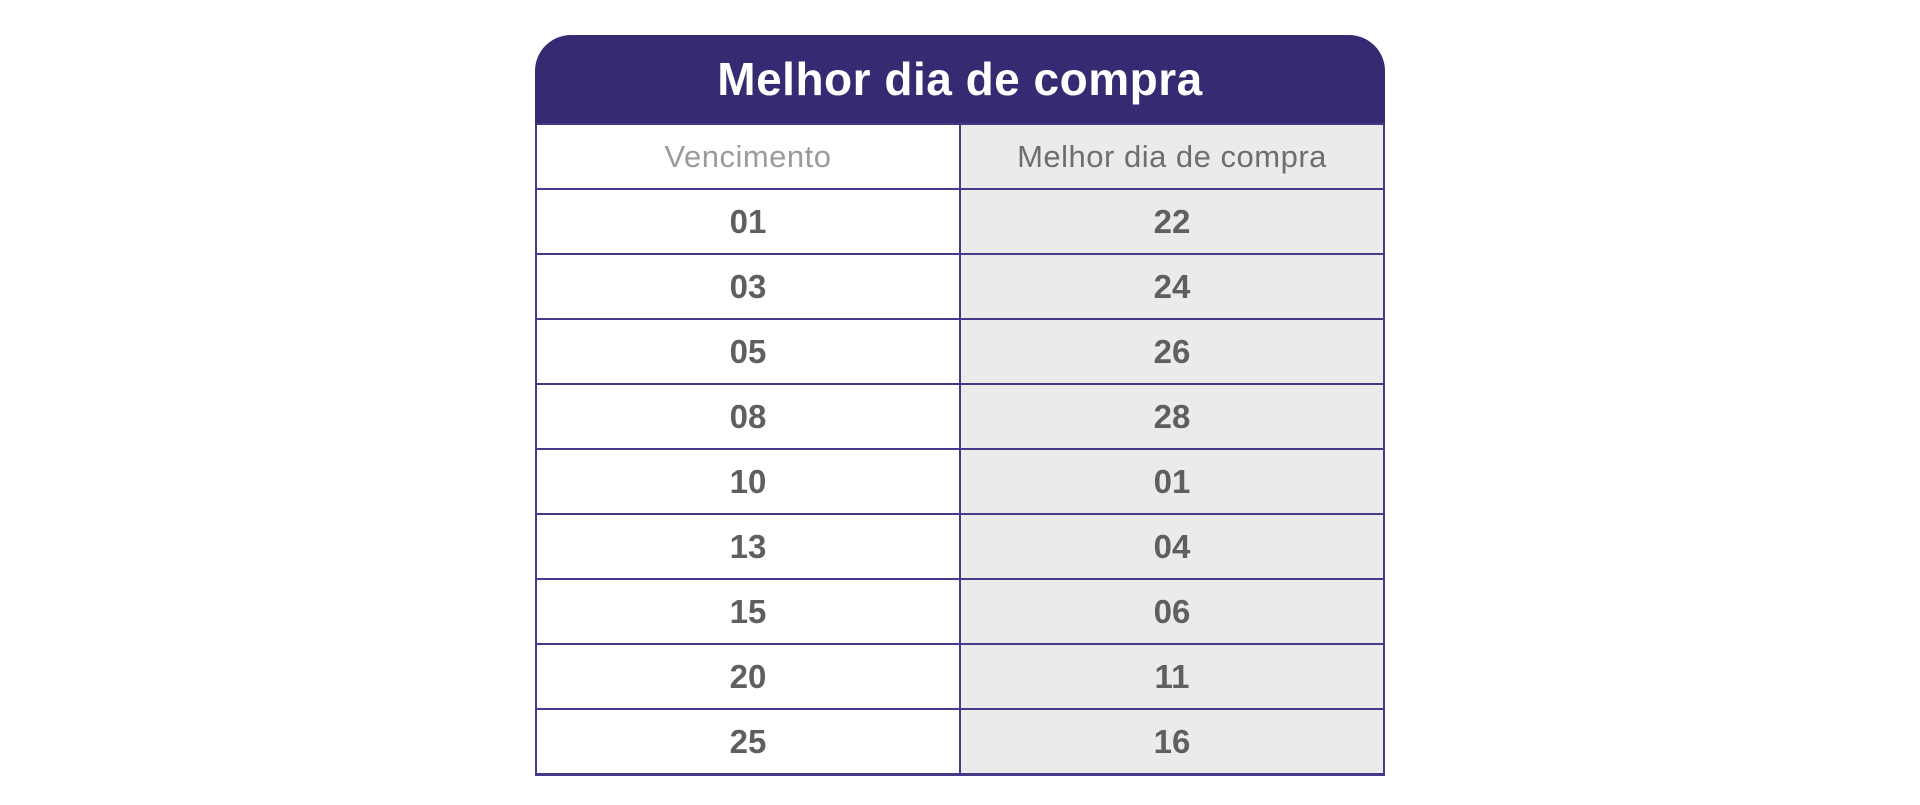  What do you see at coordinates (748, 481) in the screenshot?
I see `vencimento-cell: 10` at bounding box center [748, 481].